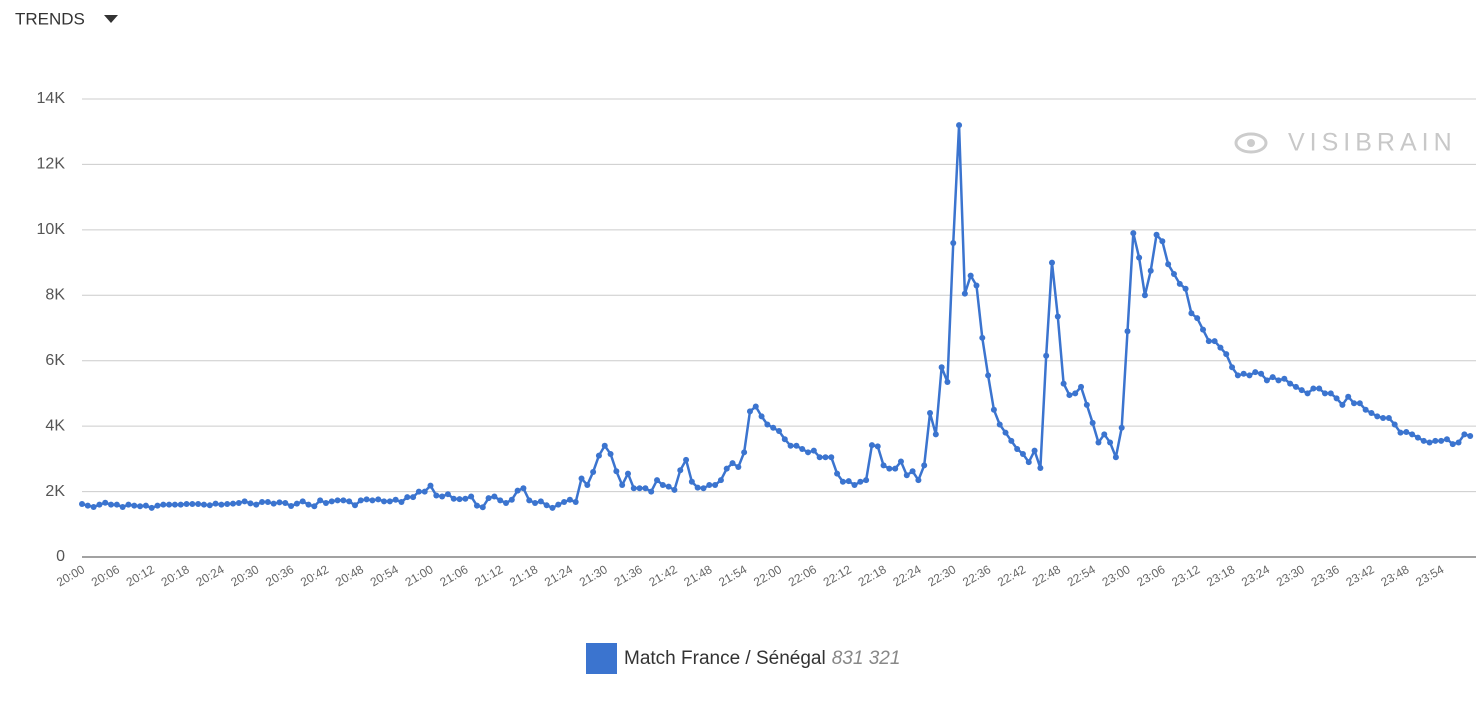 Image resolution: width=1484 pixels, height=709 pixels. What do you see at coordinates (60, 556) in the screenshot?
I see `y-tick-label: 0` at bounding box center [60, 556].